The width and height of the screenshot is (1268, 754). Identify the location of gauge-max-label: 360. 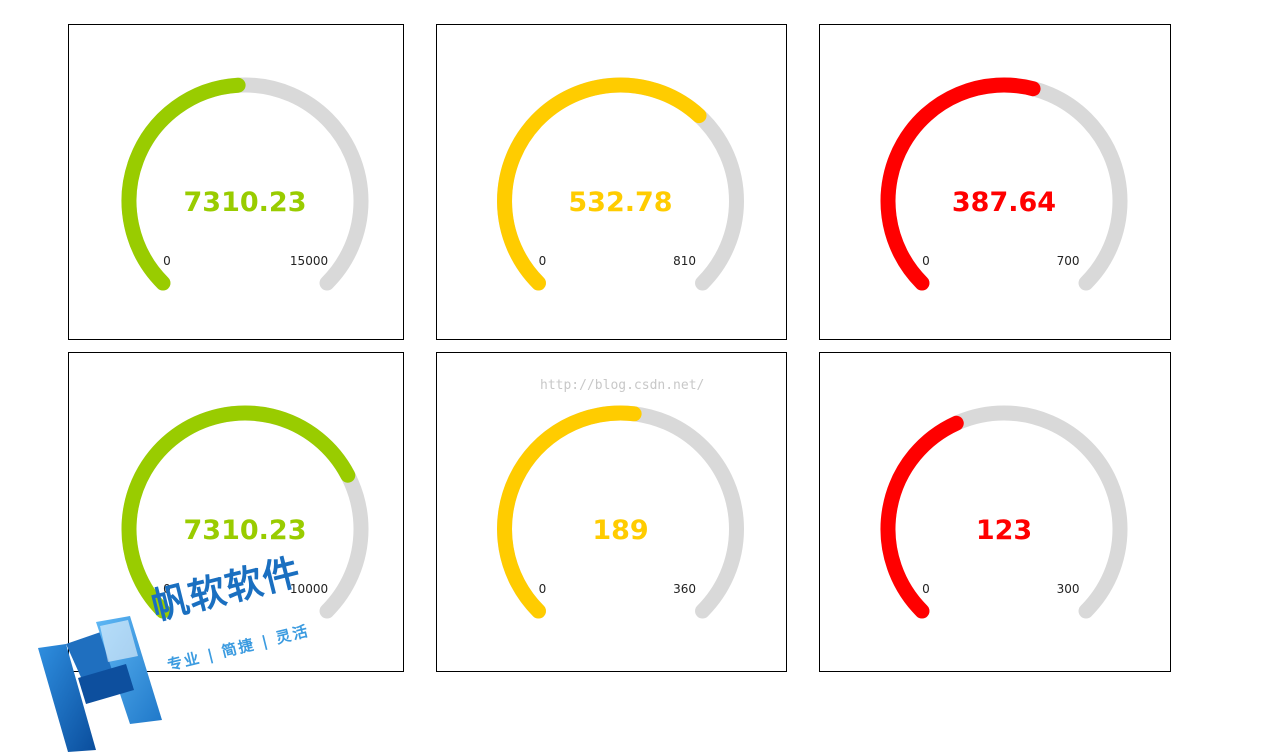
(684, 589).